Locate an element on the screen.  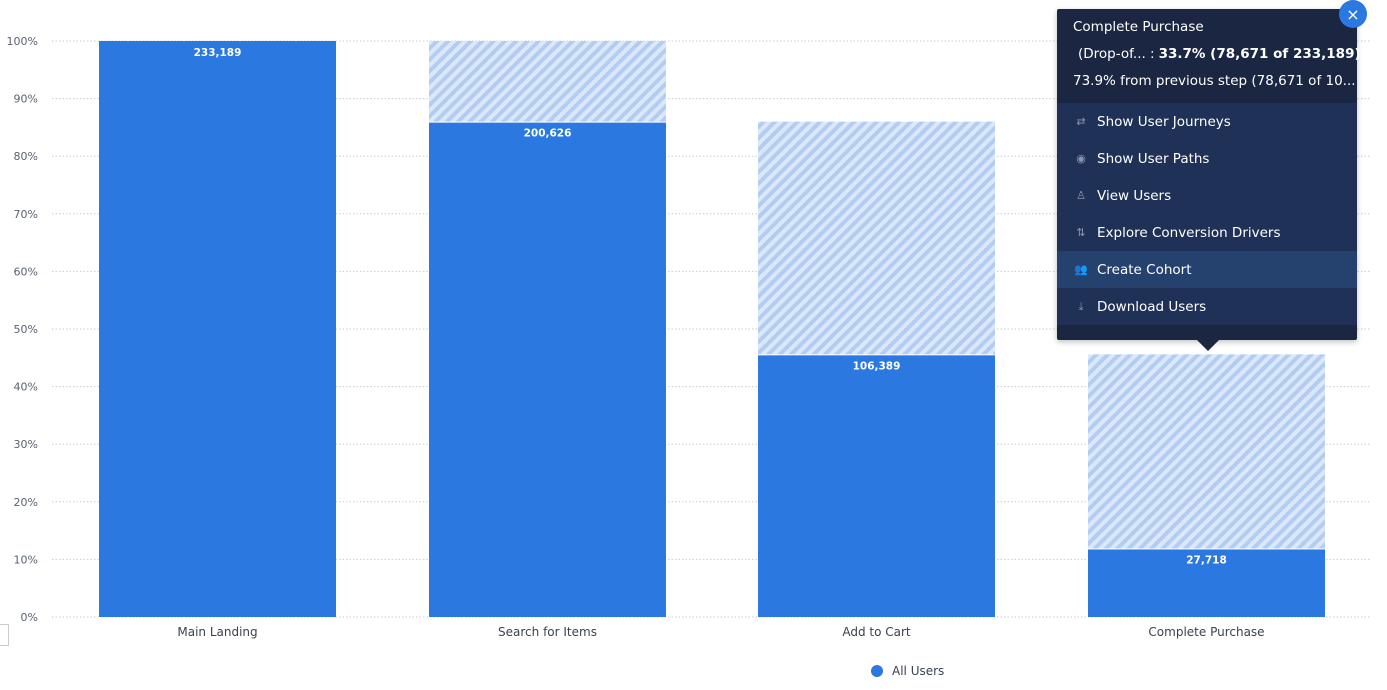
y-tick-label: 30% is located at coordinates (26, 444).